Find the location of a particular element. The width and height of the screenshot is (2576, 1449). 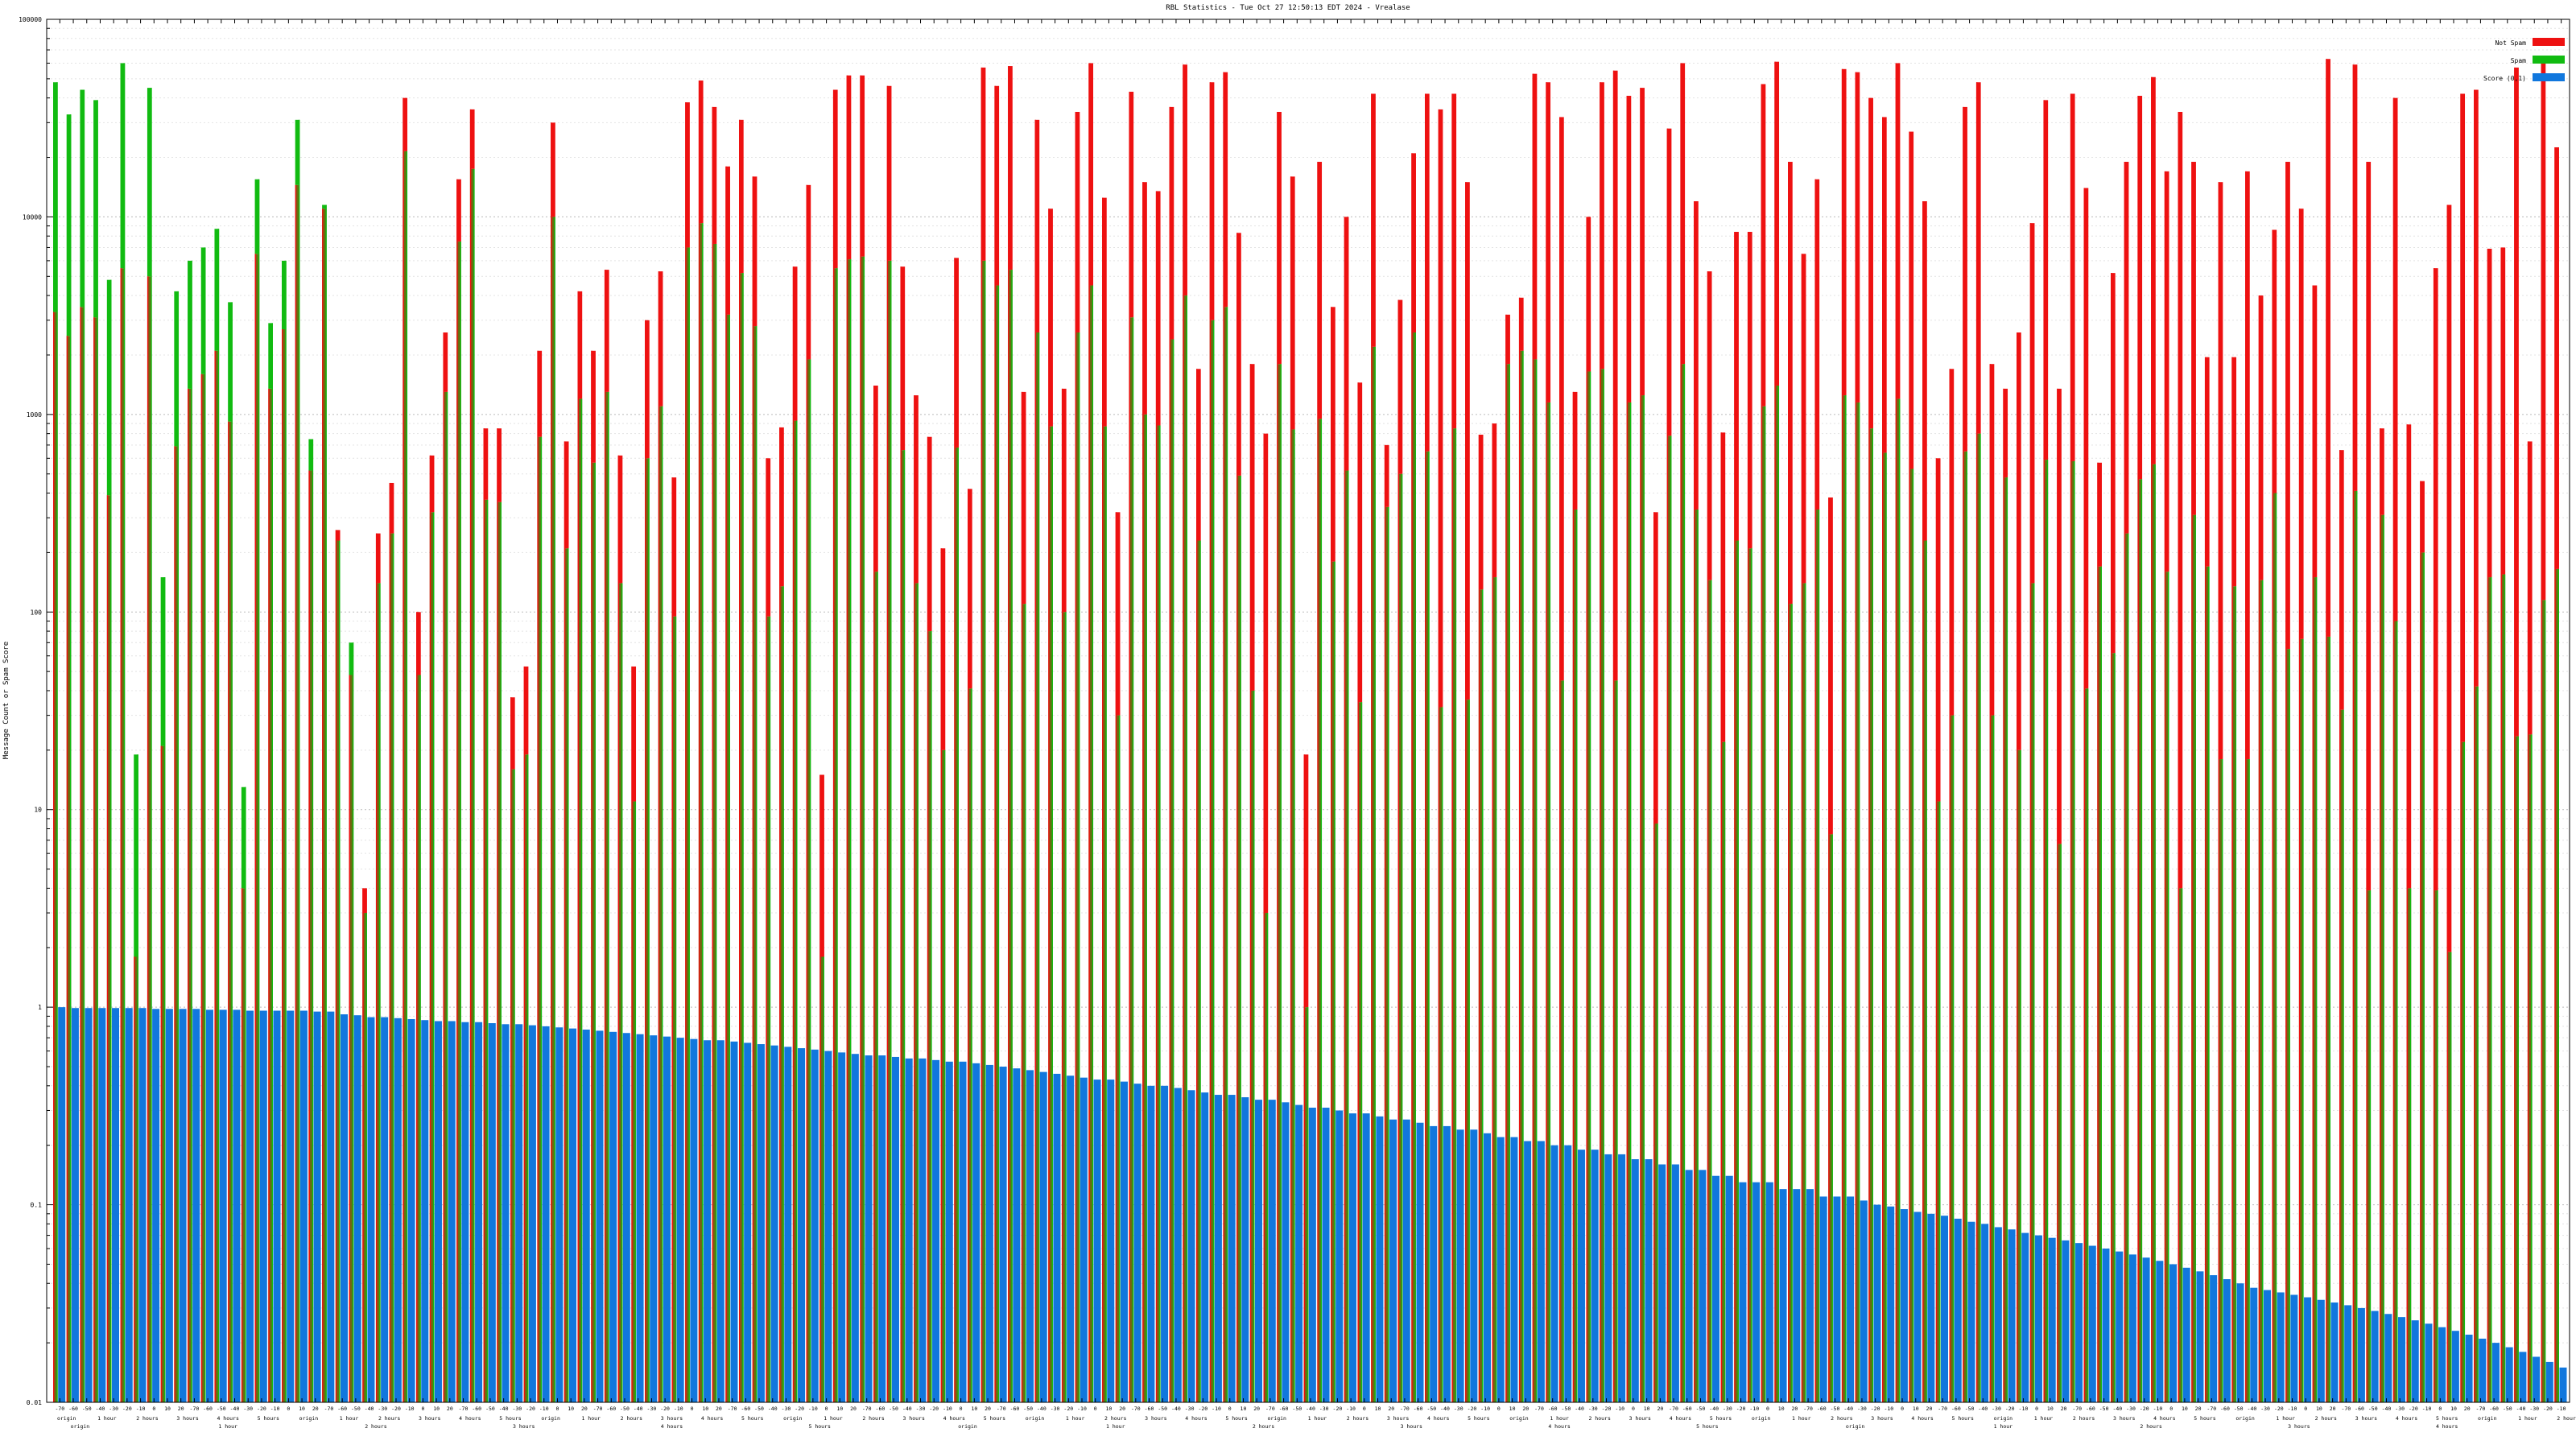

x-tick-label: -30 is located at coordinates (1324, 1409).